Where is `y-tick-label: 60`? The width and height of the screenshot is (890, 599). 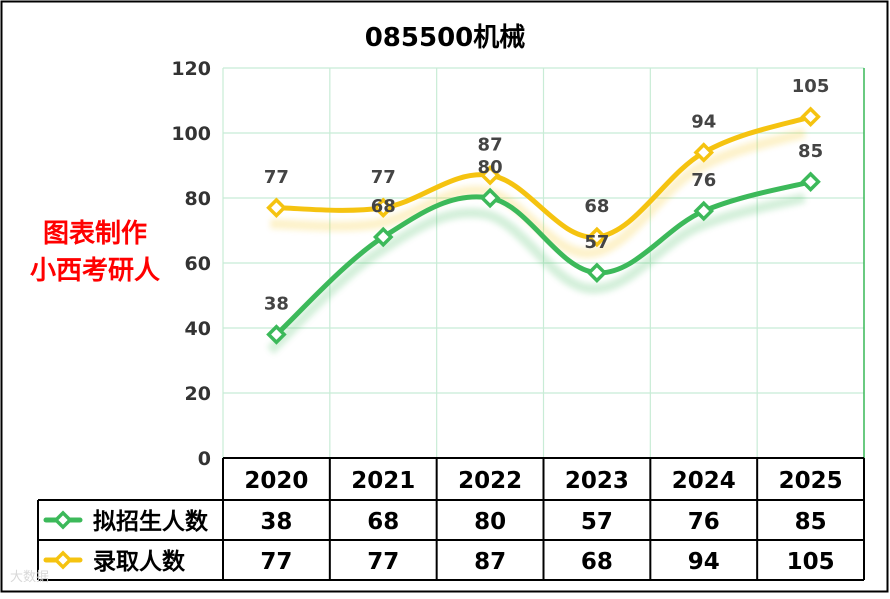 y-tick-label: 60 is located at coordinates (198, 264).